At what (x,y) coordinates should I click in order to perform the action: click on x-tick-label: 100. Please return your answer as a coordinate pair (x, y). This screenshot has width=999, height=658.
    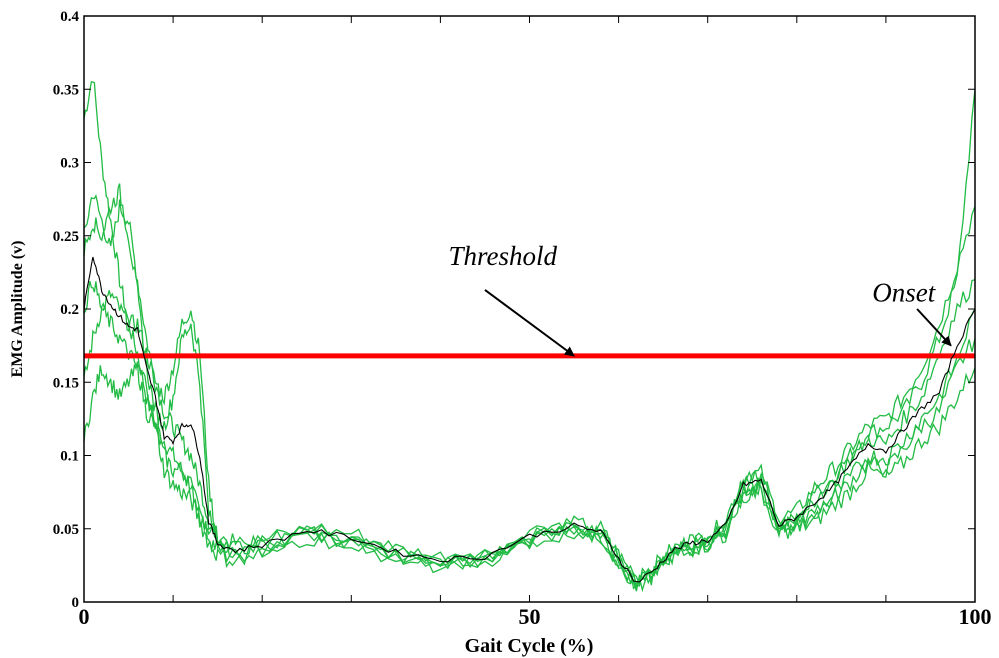
    Looking at the image, I should click on (975, 616).